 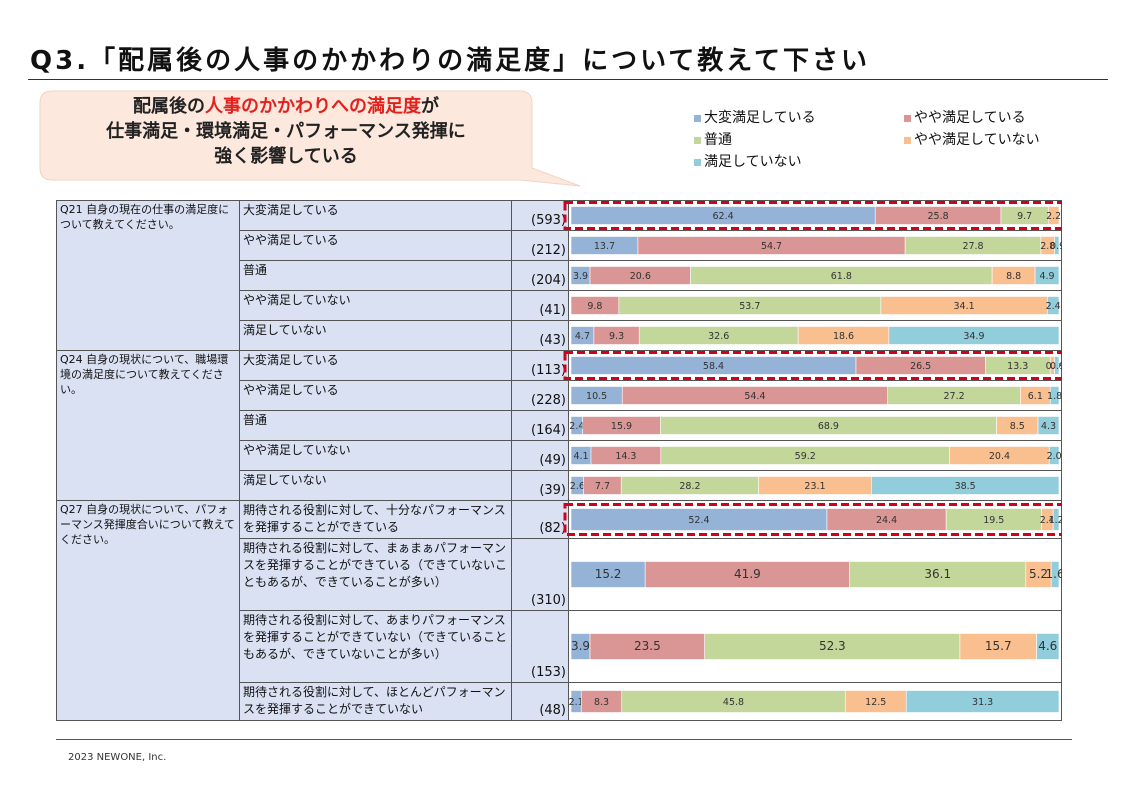 What do you see at coordinates (748, 162) in the screenshot?
I see `legend-item: 満足していない` at bounding box center [748, 162].